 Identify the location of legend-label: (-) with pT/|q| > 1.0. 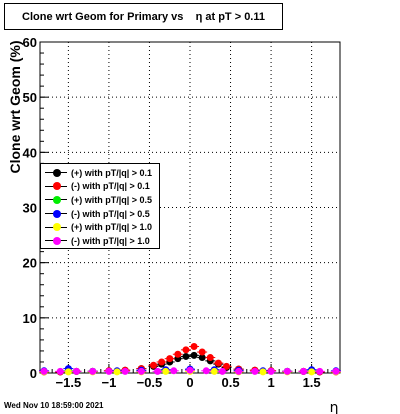
(110, 240).